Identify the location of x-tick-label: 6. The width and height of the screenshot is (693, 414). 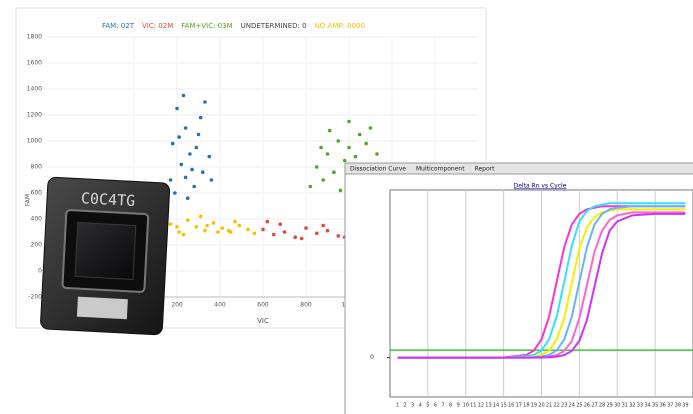
(435, 406).